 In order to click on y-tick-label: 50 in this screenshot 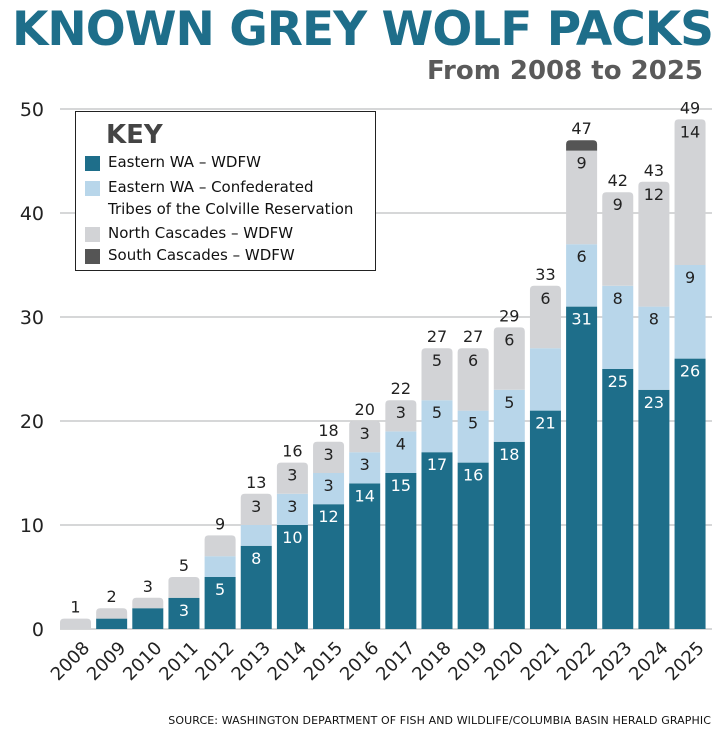, I will do `click(32, 110)`.